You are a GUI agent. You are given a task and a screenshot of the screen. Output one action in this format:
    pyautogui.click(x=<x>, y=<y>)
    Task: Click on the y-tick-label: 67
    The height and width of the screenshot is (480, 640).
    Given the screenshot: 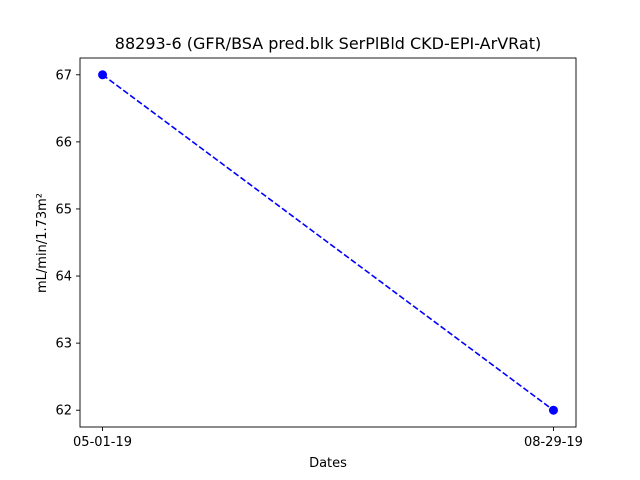 What is the action you would take?
    pyautogui.click(x=63, y=75)
    